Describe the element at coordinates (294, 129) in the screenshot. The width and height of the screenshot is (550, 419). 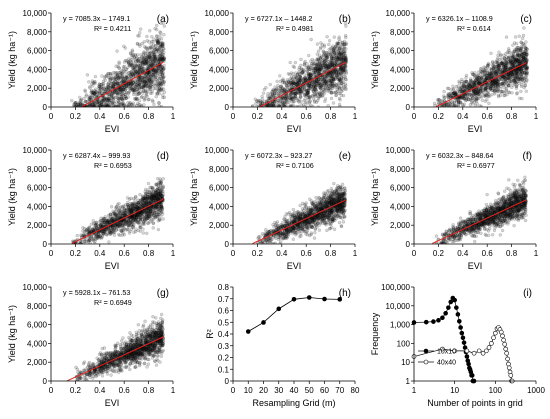
I see `x-axis-title: EVI` at that location.